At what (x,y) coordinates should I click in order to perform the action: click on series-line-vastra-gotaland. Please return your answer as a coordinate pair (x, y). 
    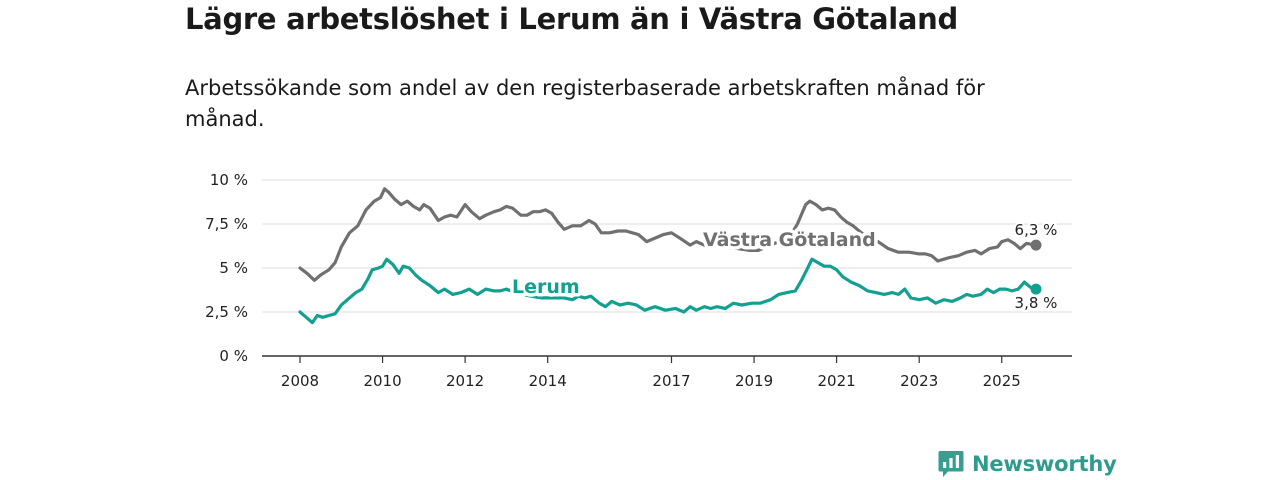
    Looking at the image, I should click on (668, 234).